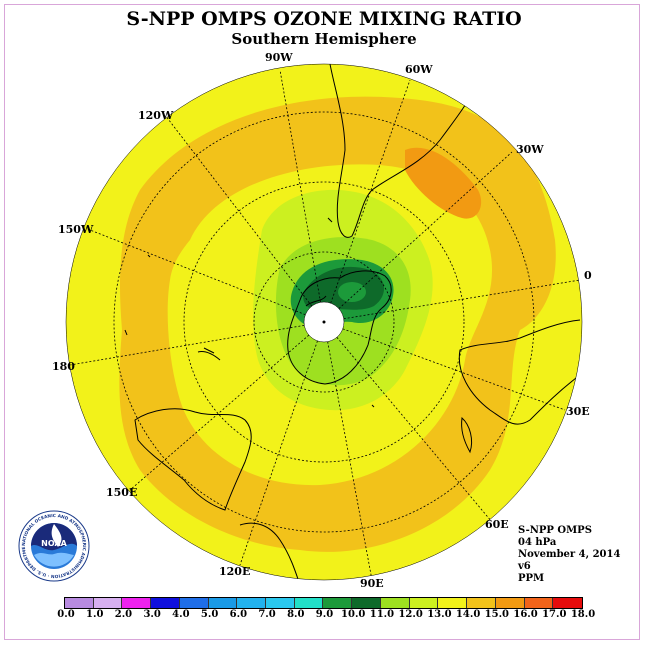 The height and width of the screenshot is (648, 648). Describe the element at coordinates (497, 524) in the screenshot. I see `lon-label-60e: 60E` at that location.